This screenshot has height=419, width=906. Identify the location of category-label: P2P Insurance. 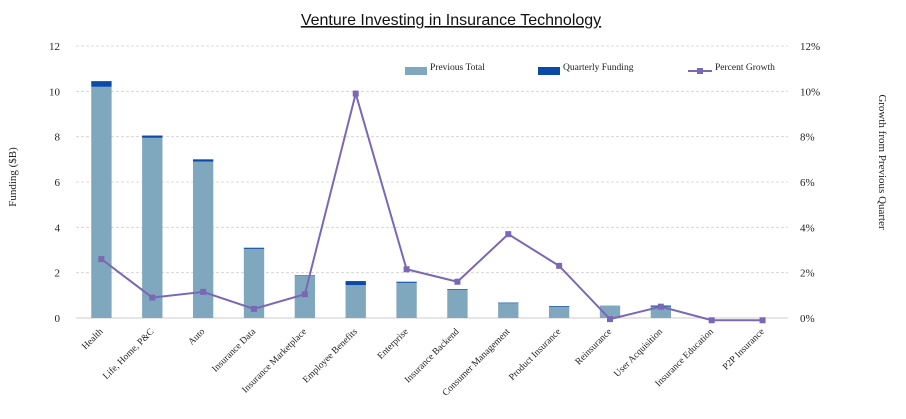
(743, 349).